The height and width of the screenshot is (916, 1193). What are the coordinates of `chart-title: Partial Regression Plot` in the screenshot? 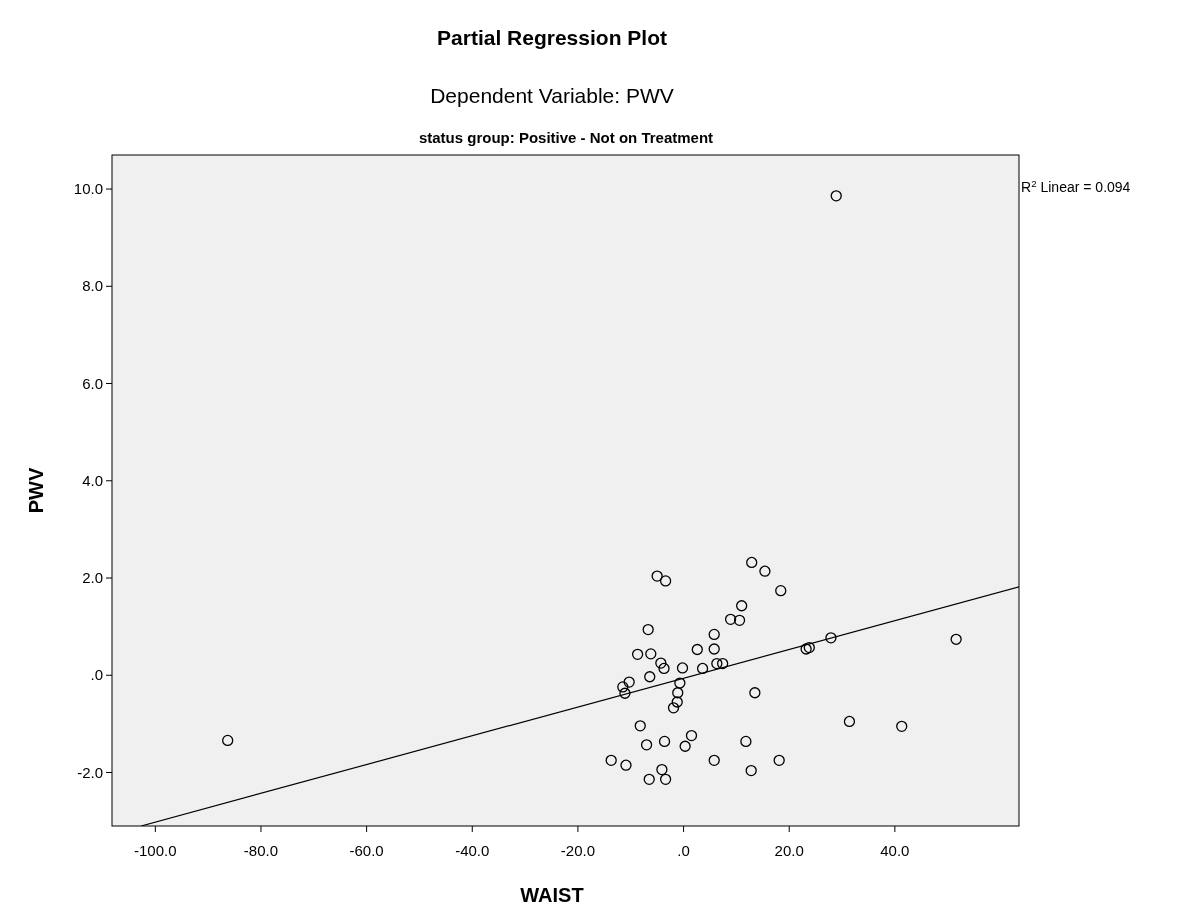 It's located at (552, 37).